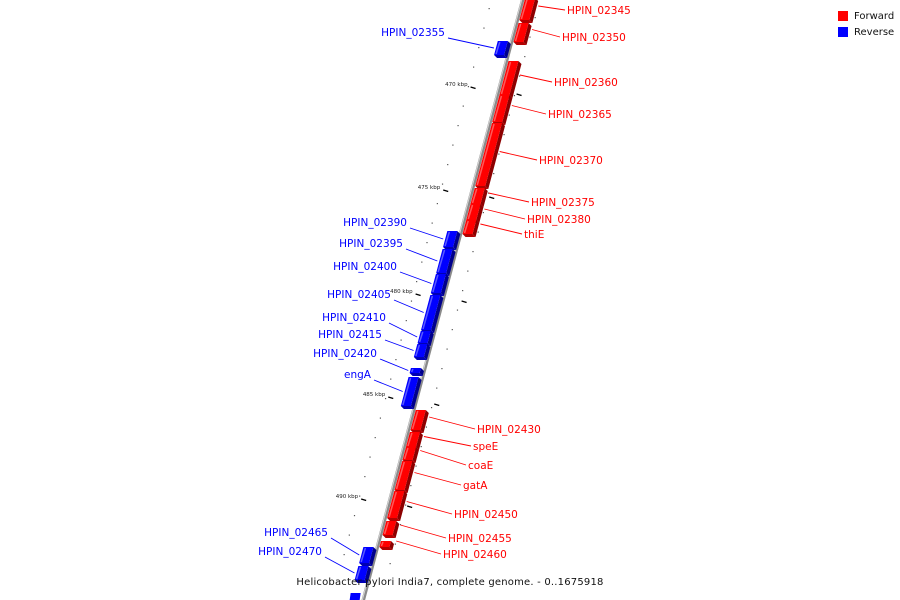  What do you see at coordinates (375, 223) in the screenshot?
I see `gene-label: HPIN_02390` at bounding box center [375, 223].